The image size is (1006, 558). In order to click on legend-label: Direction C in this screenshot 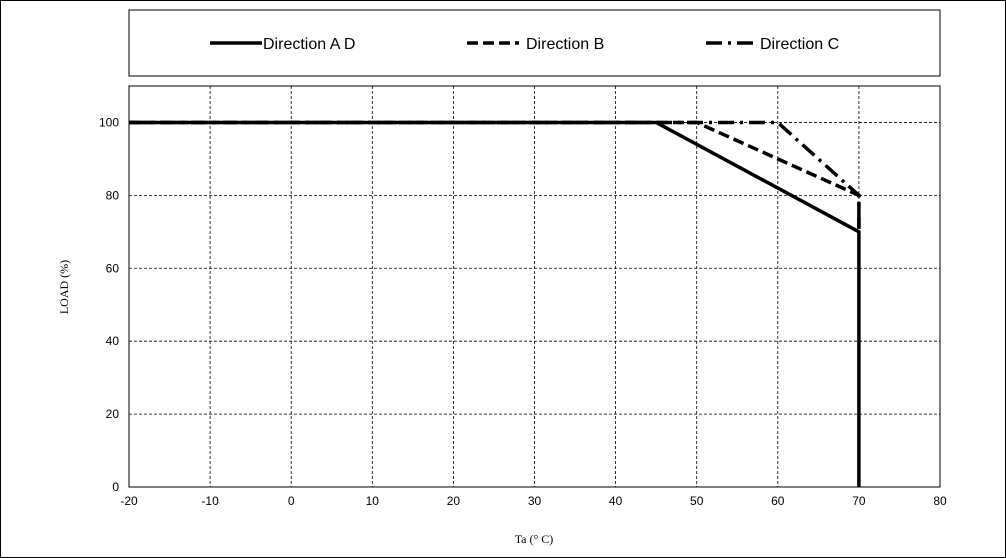, I will do `click(799, 44)`.